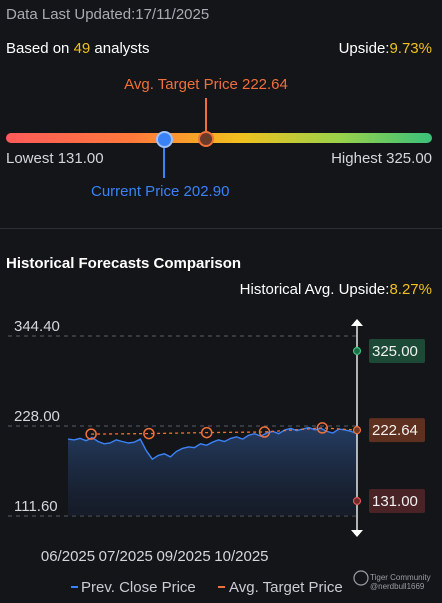 Image resolution: width=442 pixels, height=603 pixels. What do you see at coordinates (36, 506) in the screenshot?
I see `y-tick-label: 111.60` at bounding box center [36, 506].